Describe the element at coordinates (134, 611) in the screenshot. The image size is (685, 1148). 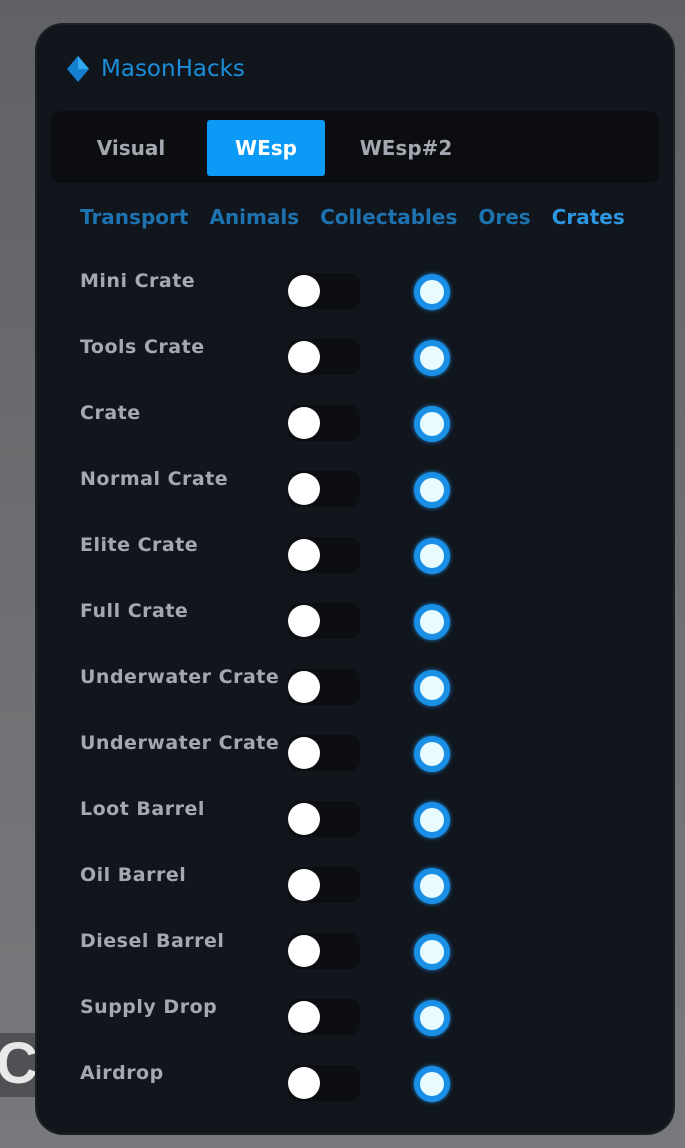
I see `item-label: Full Crate` at that location.